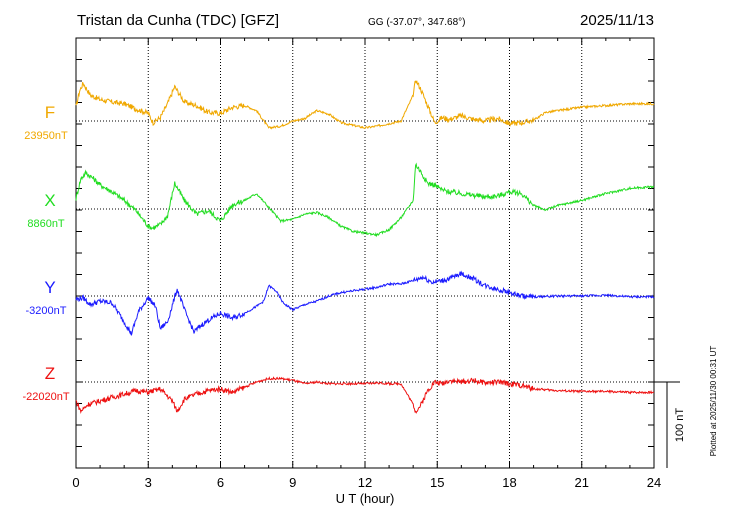  What do you see at coordinates (680, 425) in the screenshot?
I see `scale-bar-label: 100 nT` at bounding box center [680, 425].